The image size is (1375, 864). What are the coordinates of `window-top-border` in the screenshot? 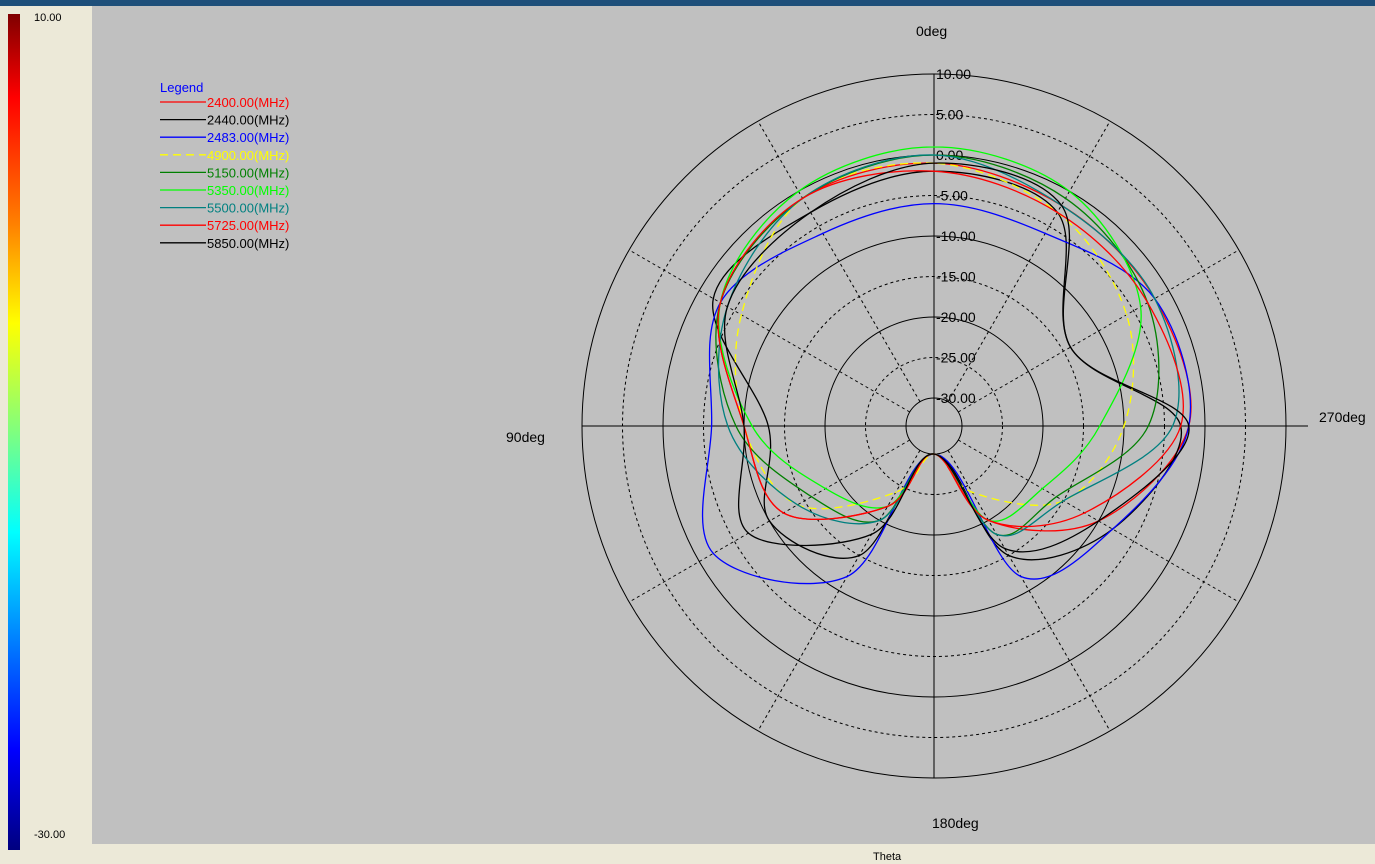 It's located at (687, 3).